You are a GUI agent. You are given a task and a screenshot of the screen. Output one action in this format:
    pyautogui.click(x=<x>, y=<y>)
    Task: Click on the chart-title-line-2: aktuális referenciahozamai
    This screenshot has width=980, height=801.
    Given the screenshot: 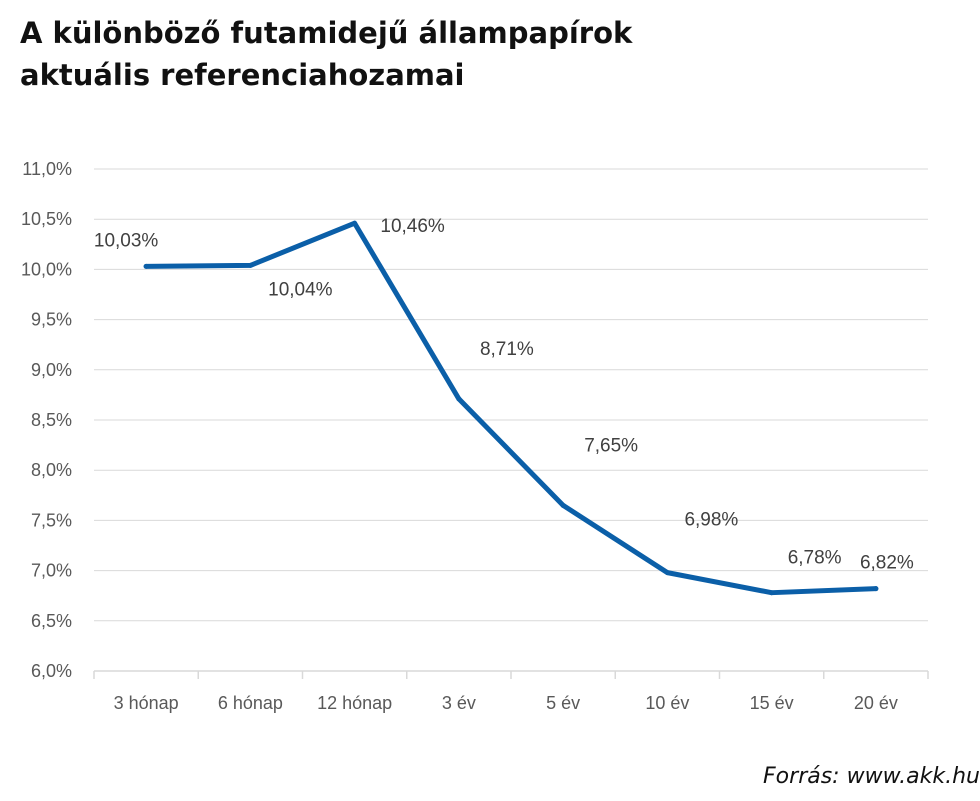 What is the action you would take?
    pyautogui.click(x=242, y=75)
    